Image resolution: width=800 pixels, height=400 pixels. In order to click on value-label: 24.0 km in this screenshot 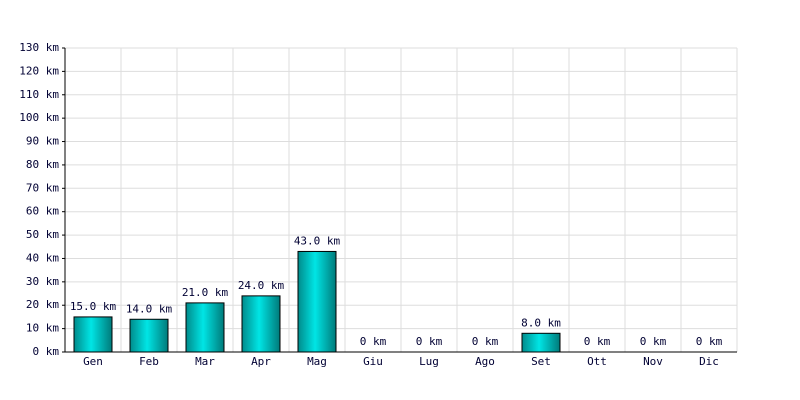, I will do `click(261, 285)`.